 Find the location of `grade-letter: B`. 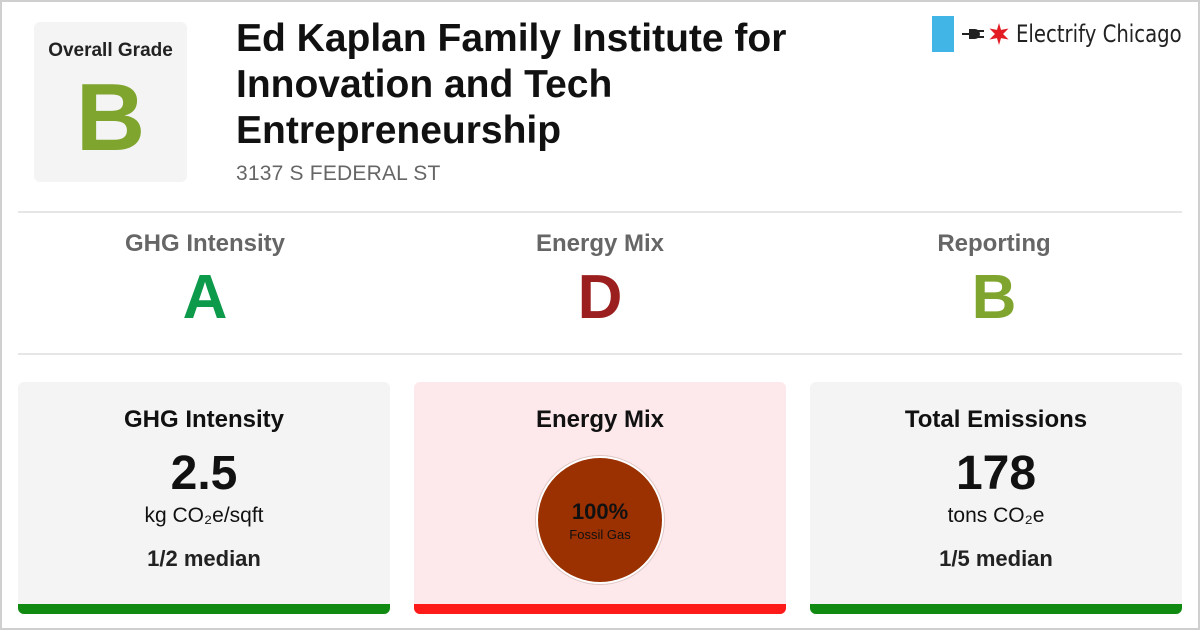

grade-letter: B is located at coordinates (994, 297).